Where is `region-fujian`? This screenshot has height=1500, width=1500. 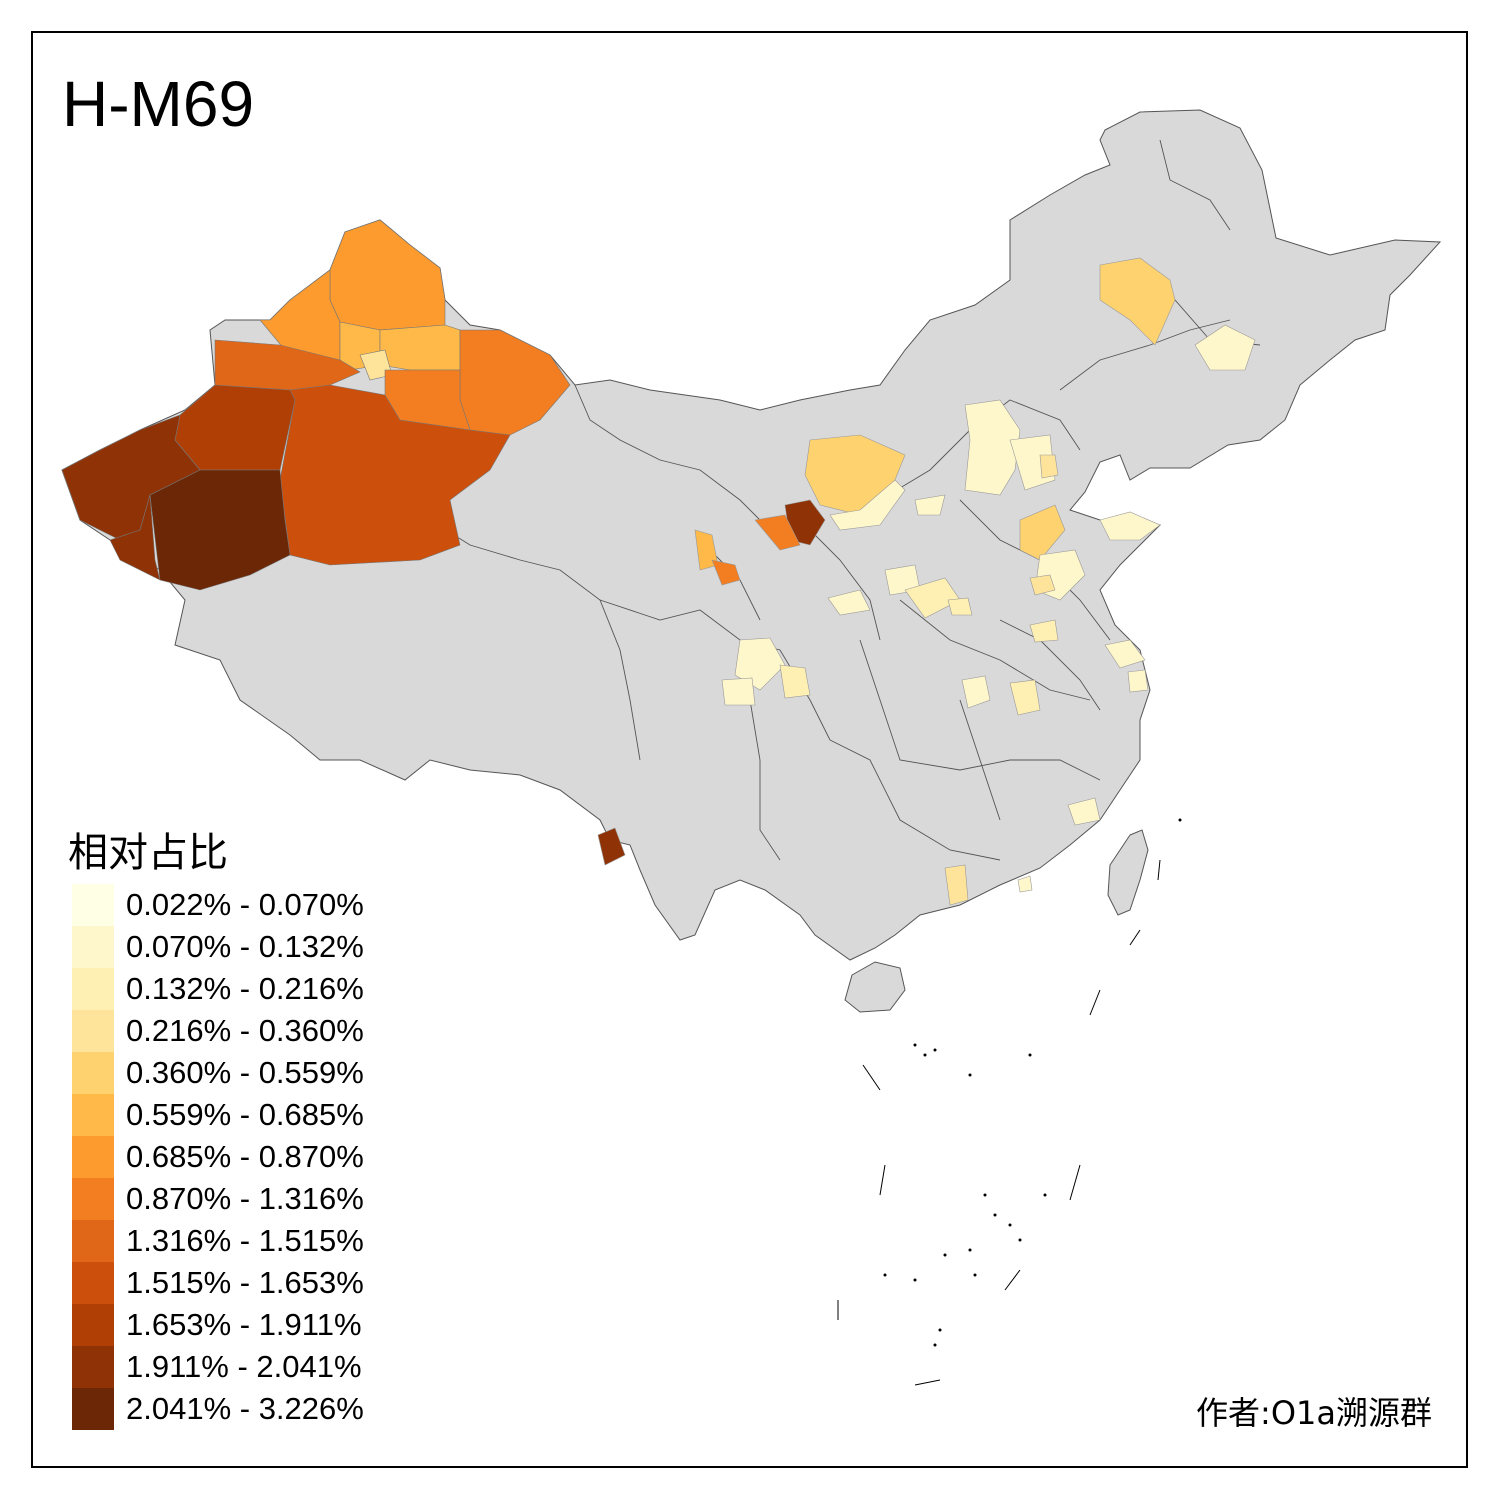 region-fujian is located at coordinates (1084, 811).